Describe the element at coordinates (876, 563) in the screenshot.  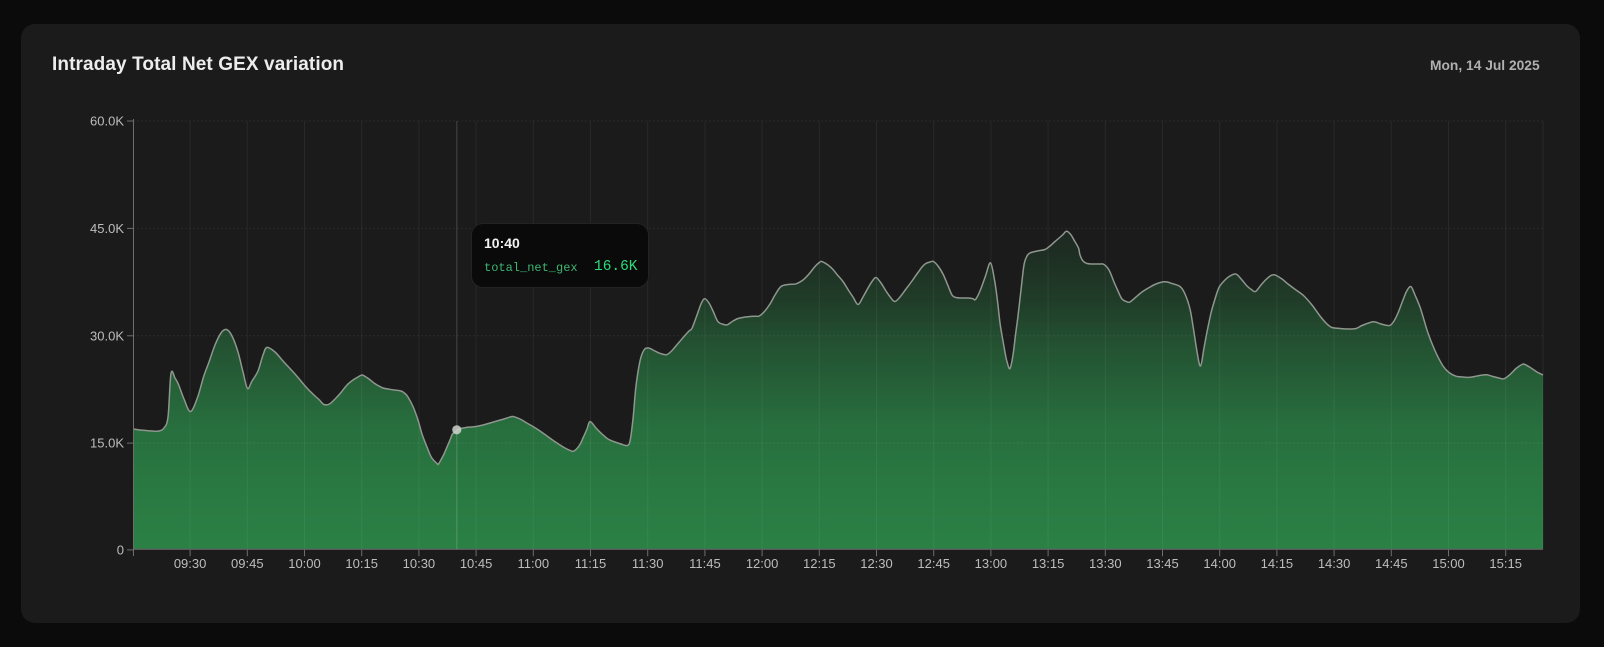
I see `svg-text: 12:30` at that location.